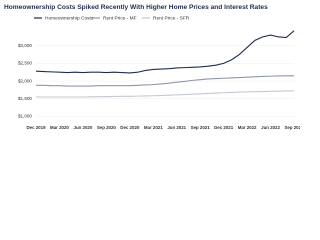  I want to click on x-tick-label: Dec 2020, so click(130, 127).